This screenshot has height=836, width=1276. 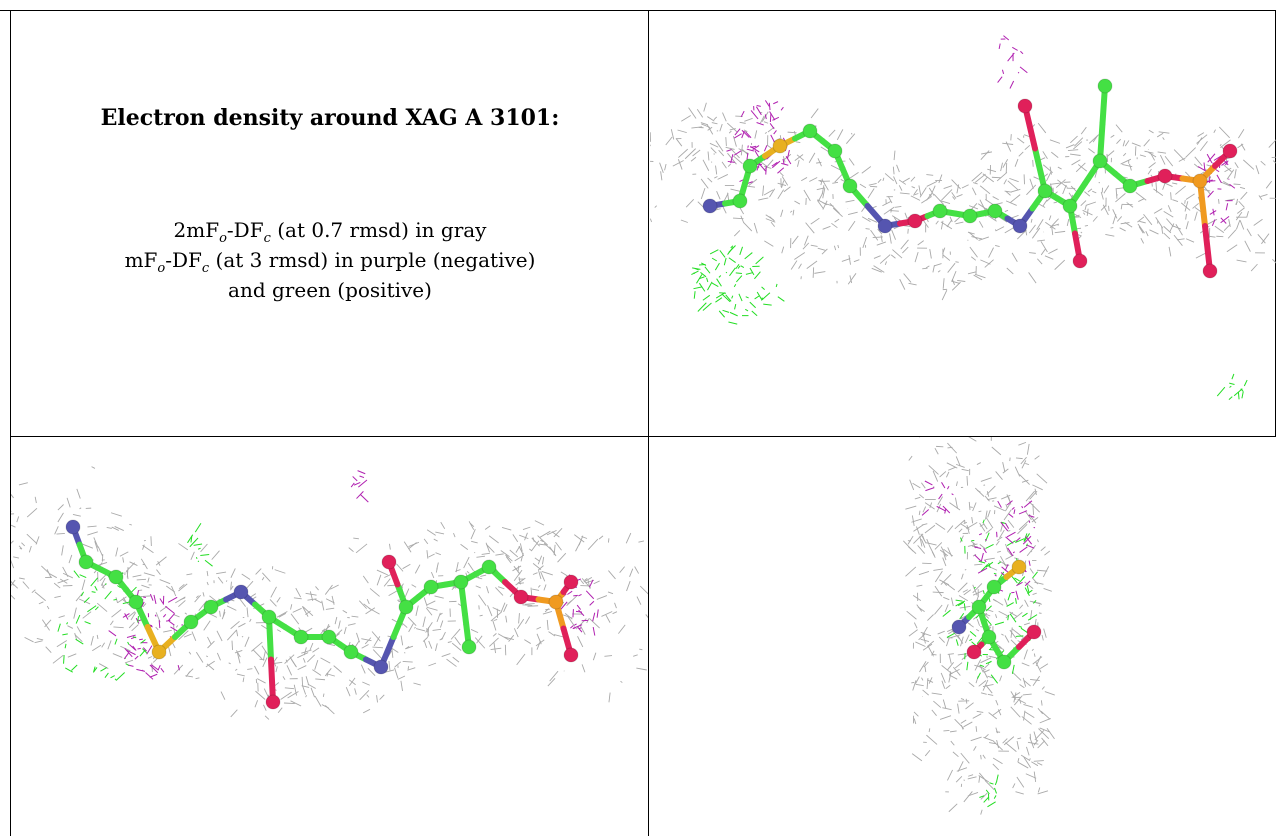 What do you see at coordinates (330, 262) in the screenshot?
I see `legend-line-fo-fc: mFo-DFc (at 3 rmsd) in purple (negative)` at bounding box center [330, 262].